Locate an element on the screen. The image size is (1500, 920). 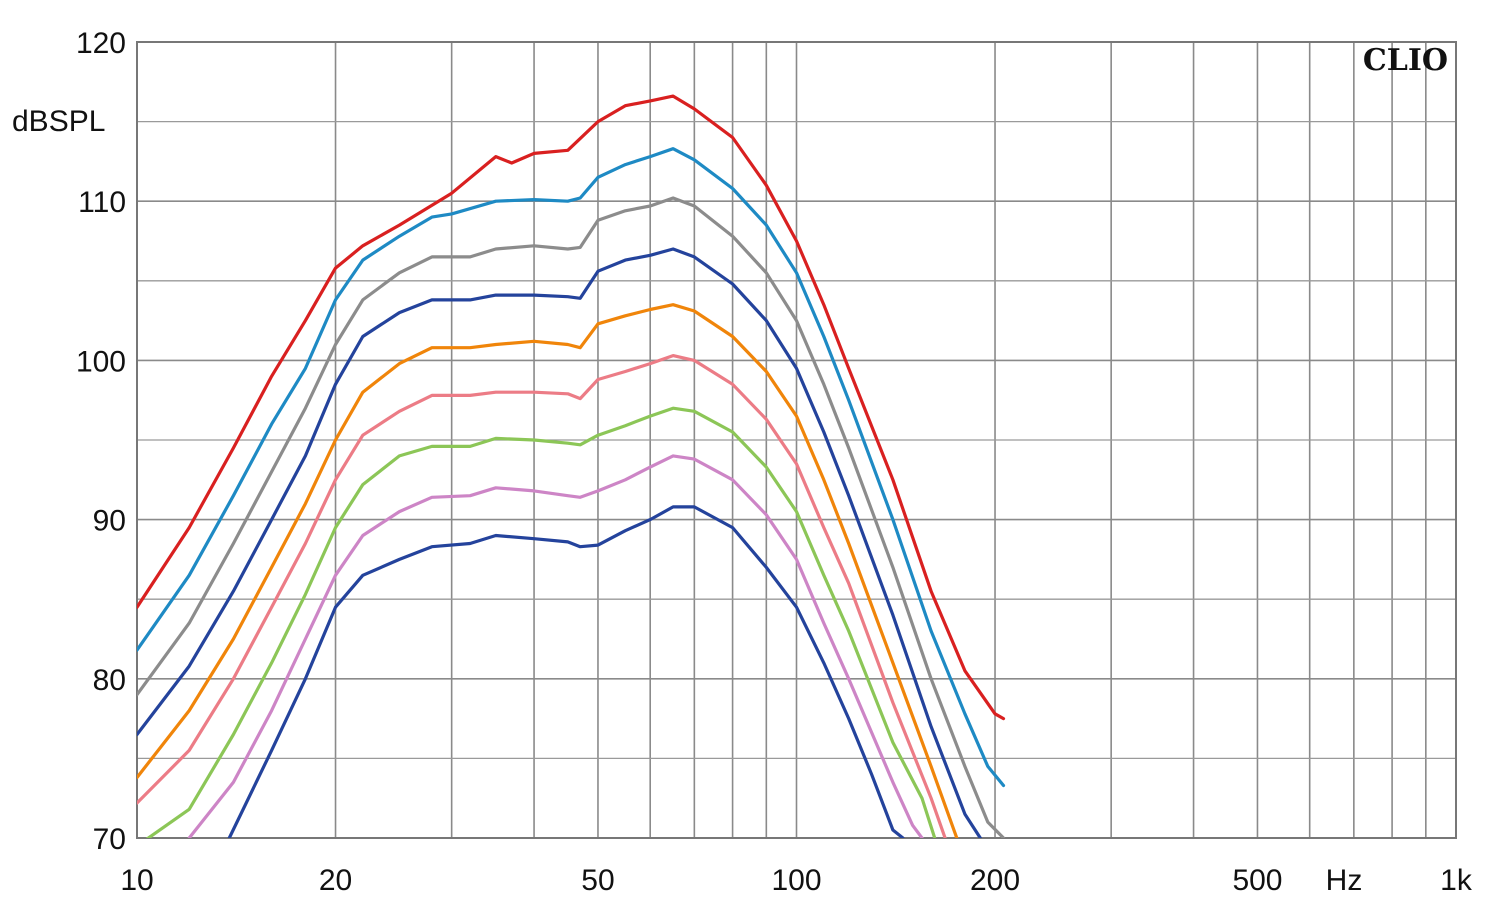
x-tick-label: 100 is located at coordinates (796, 880).